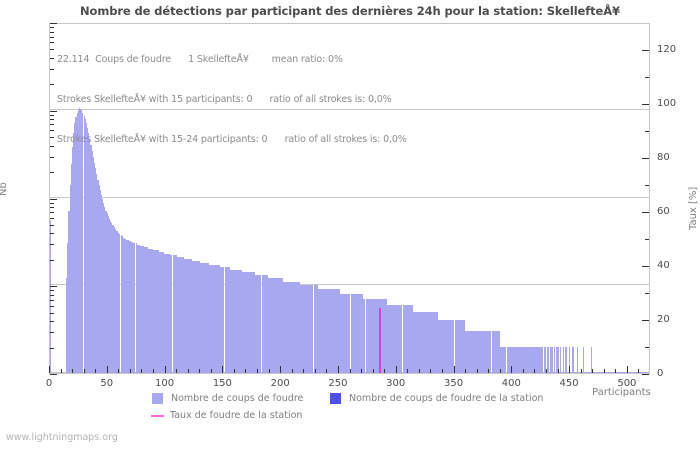 The image size is (700, 450). I want to click on y-tick-label-right: 0, so click(660, 373).